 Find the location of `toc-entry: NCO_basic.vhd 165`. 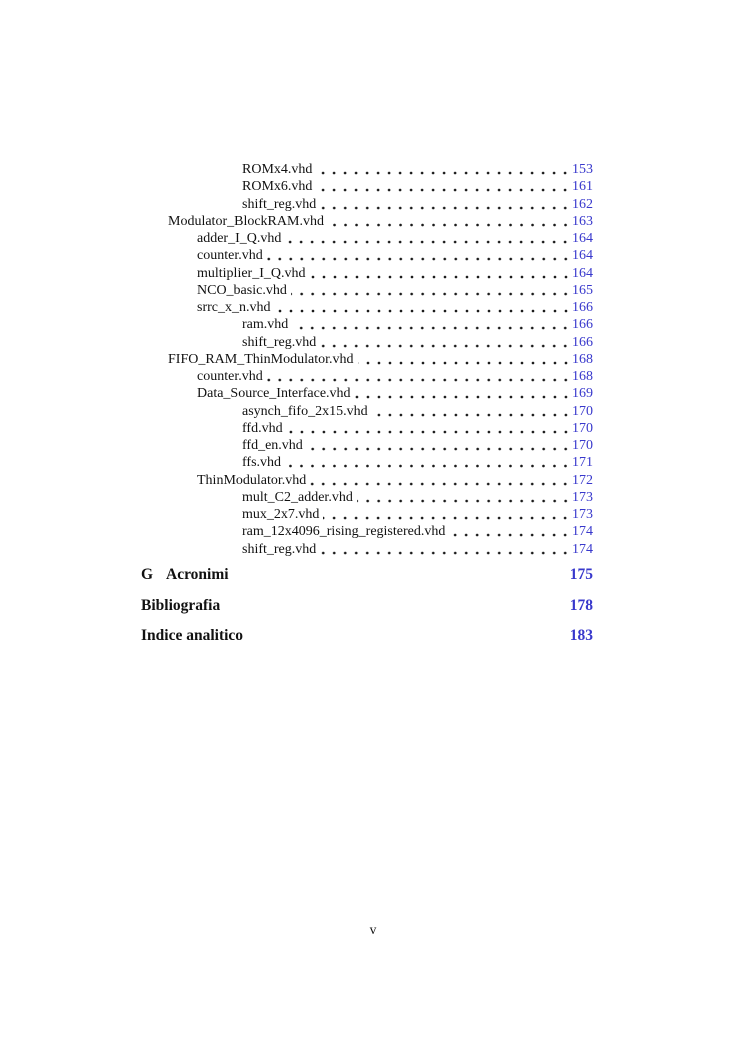

toc-entry: NCO_basic.vhd 165 is located at coordinates (367, 290).